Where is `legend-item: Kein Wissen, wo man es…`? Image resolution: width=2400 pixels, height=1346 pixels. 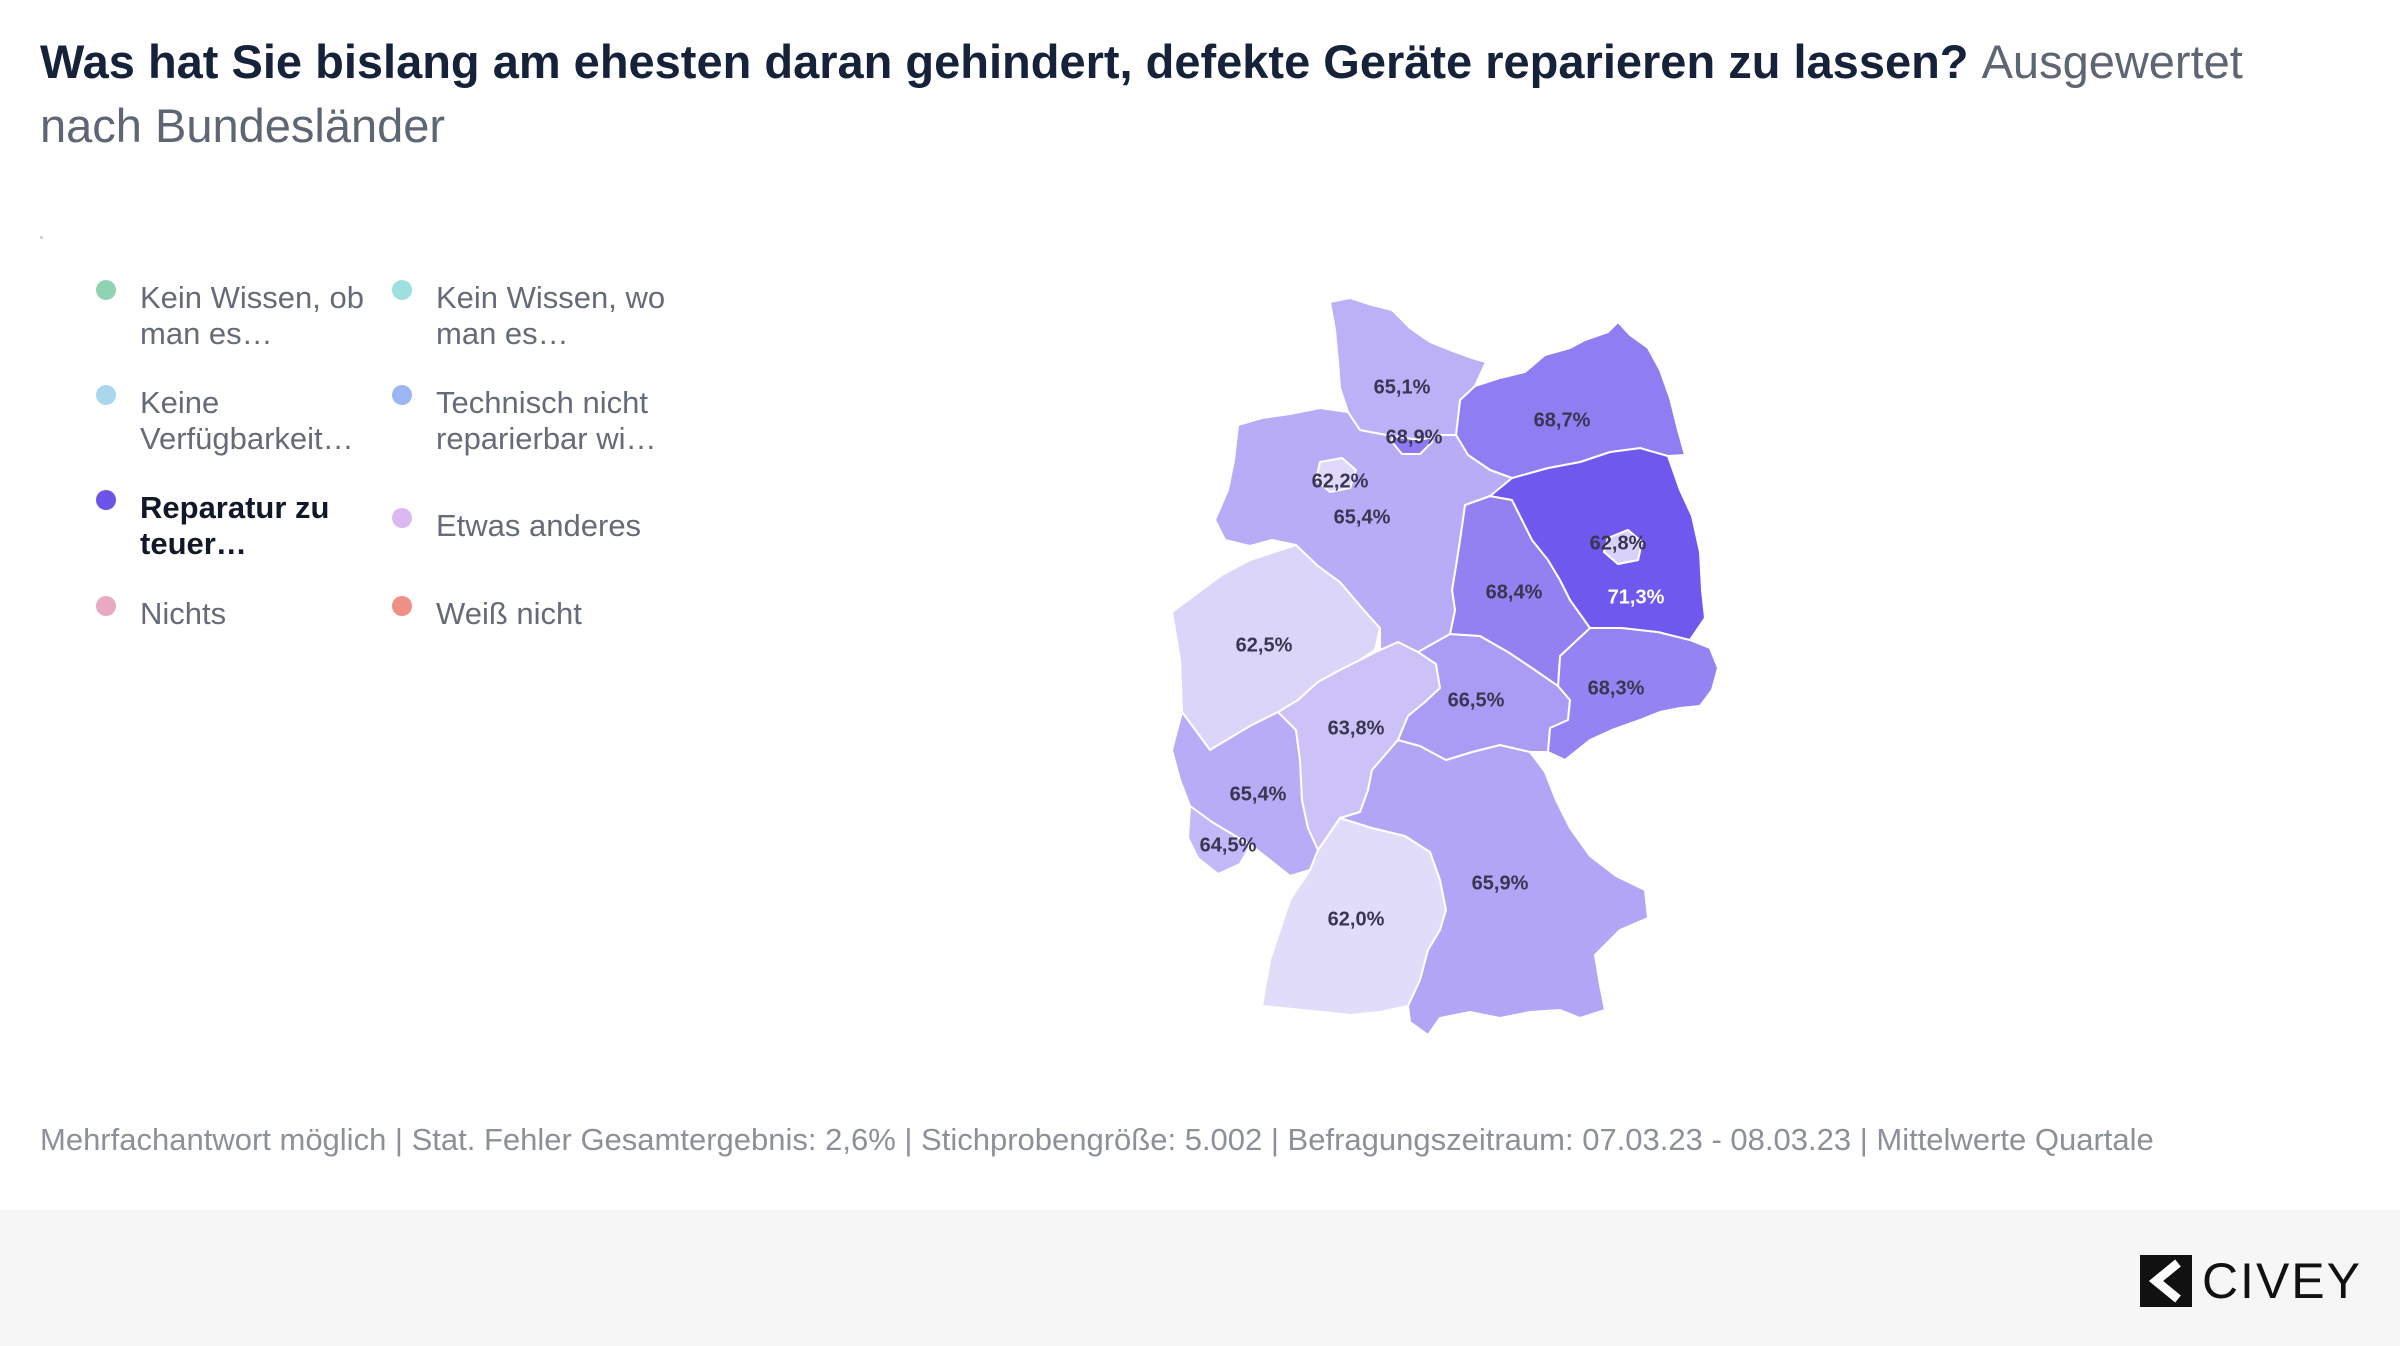 legend-item: Kein Wissen, wo man es… is located at coordinates (537, 316).